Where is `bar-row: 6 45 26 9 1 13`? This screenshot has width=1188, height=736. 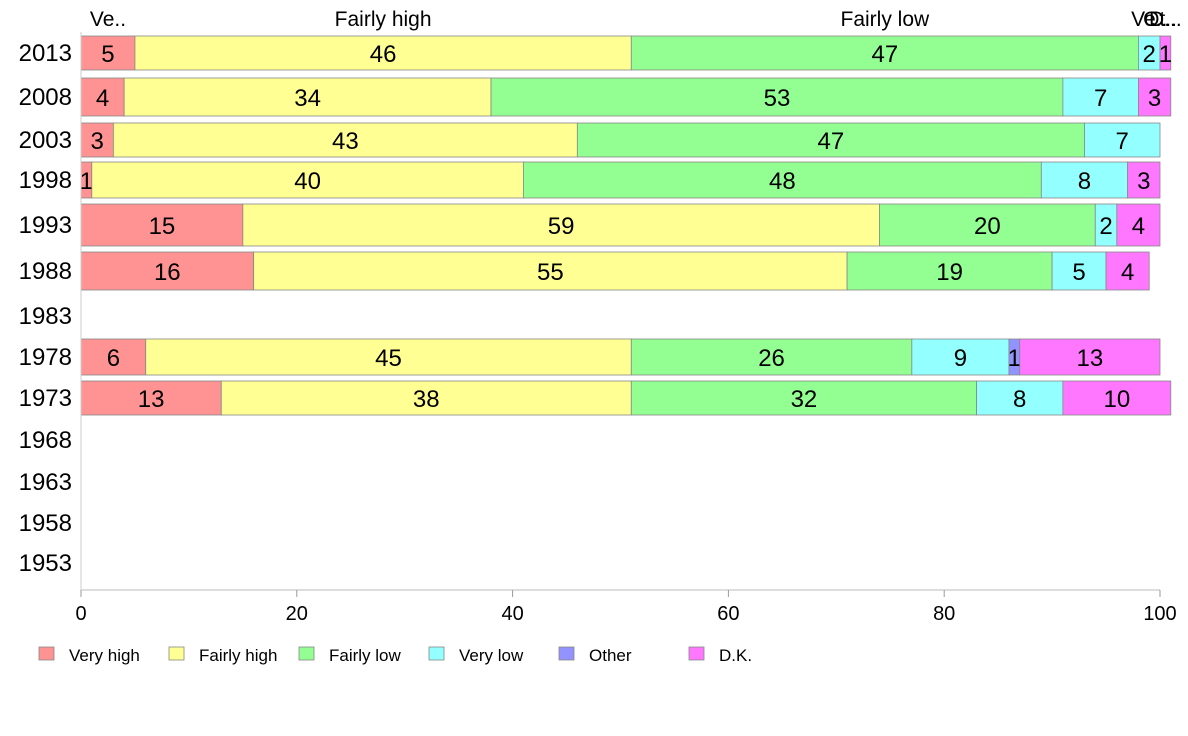 bar-row: 6 45 26 9 1 13 is located at coordinates (620, 357).